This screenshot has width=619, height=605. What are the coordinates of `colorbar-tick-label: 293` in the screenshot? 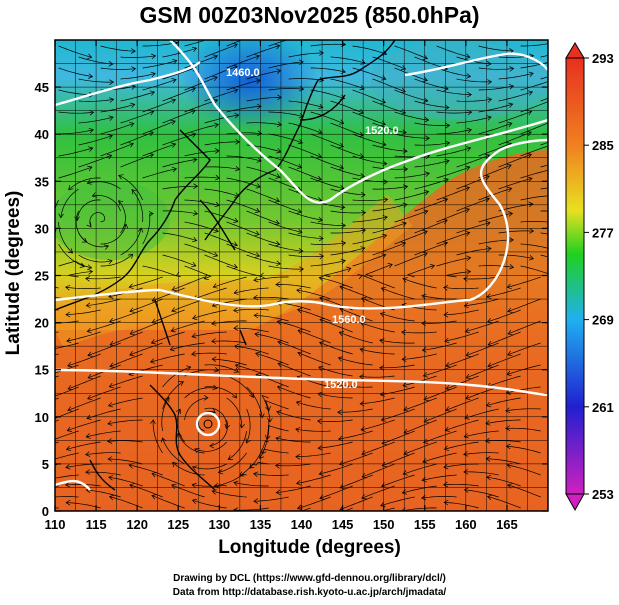 It's located at (603, 58).